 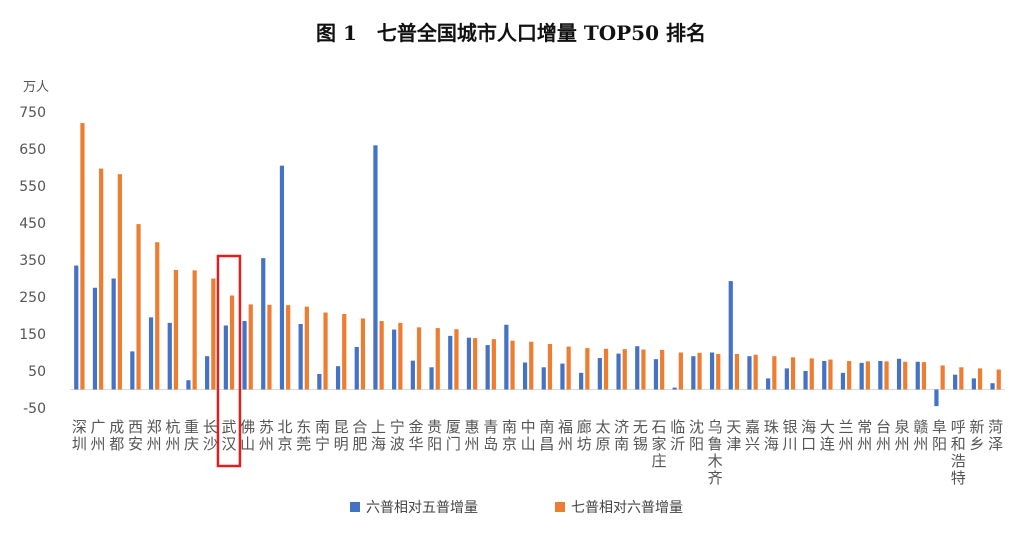 I want to click on y-tick-label: -50, so click(x=34, y=409).